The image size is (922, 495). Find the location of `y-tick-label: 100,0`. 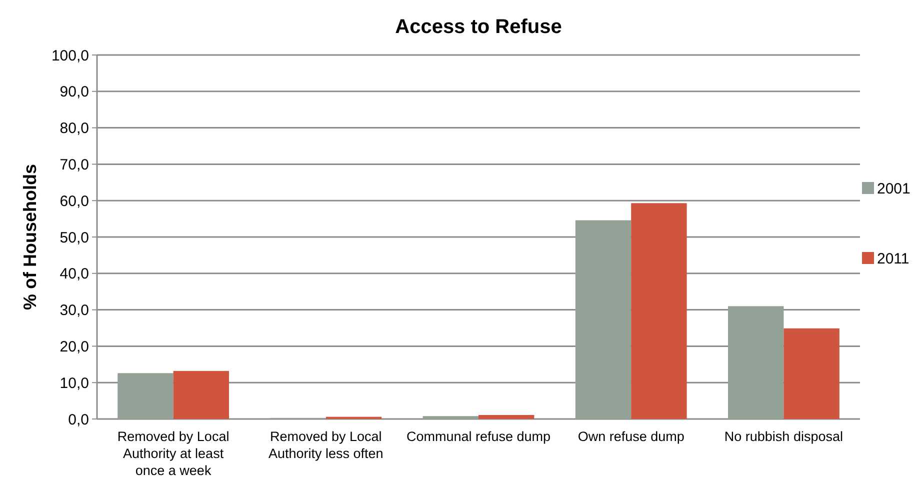

y-tick-label: 100,0 is located at coordinates (70, 55).